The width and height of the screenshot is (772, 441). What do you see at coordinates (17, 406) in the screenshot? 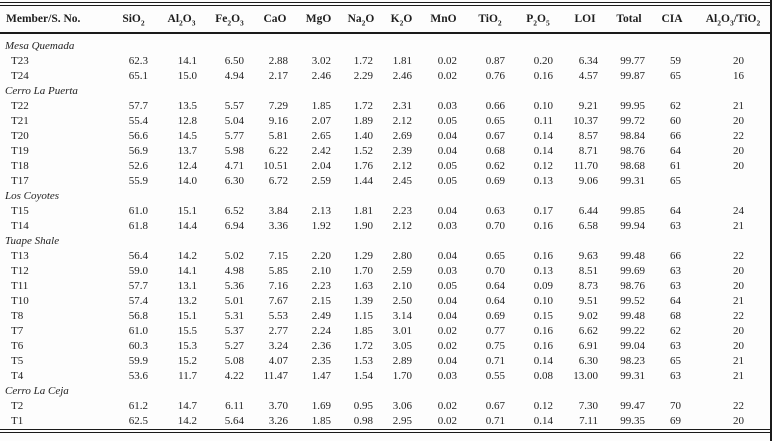
I see `sample-id: T2` at bounding box center [17, 406].